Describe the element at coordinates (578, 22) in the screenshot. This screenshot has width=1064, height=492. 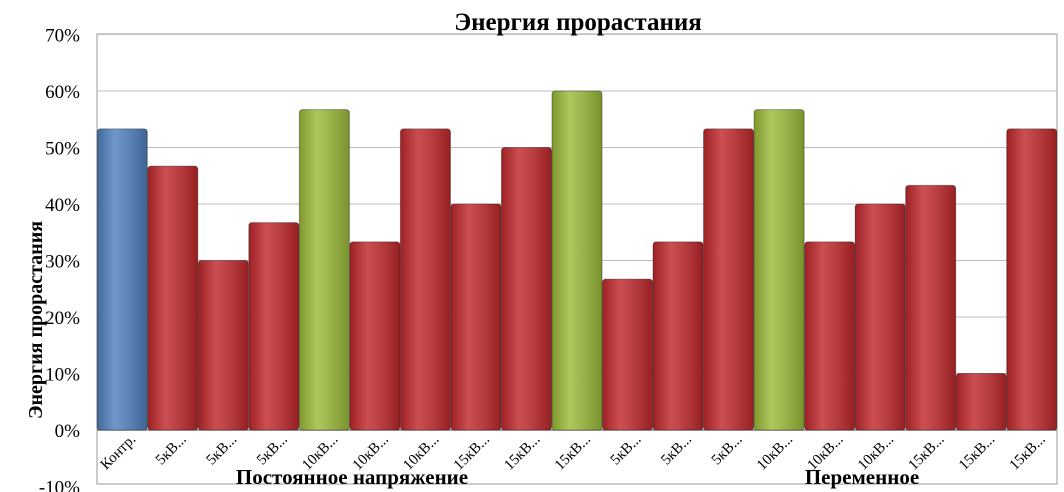
I see `chart-title: Энергия прорастания` at that location.